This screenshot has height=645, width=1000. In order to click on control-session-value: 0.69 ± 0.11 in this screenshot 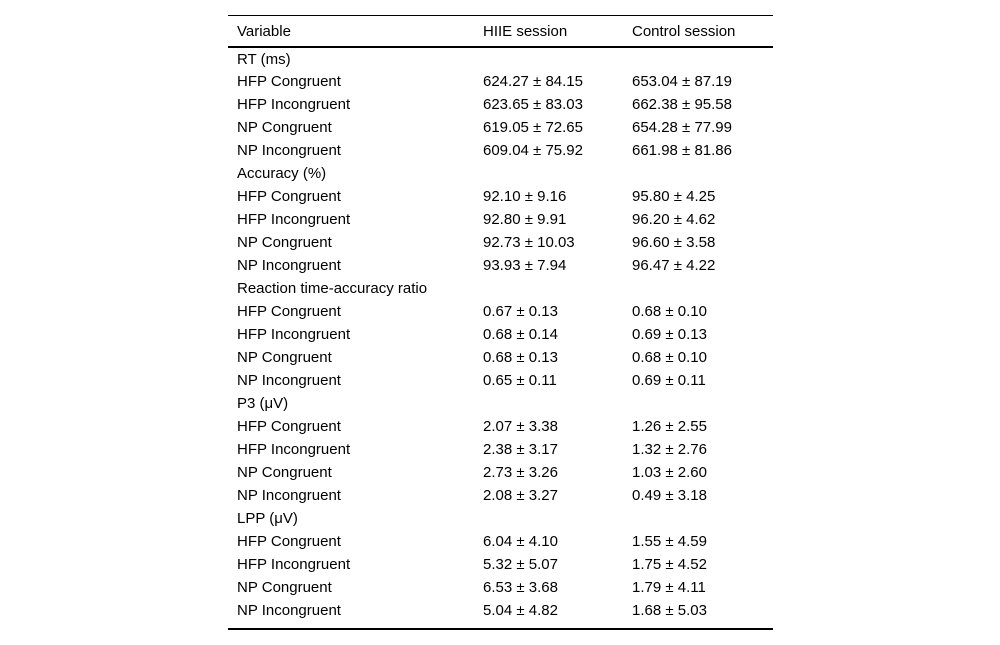, I will do `click(669, 380)`.